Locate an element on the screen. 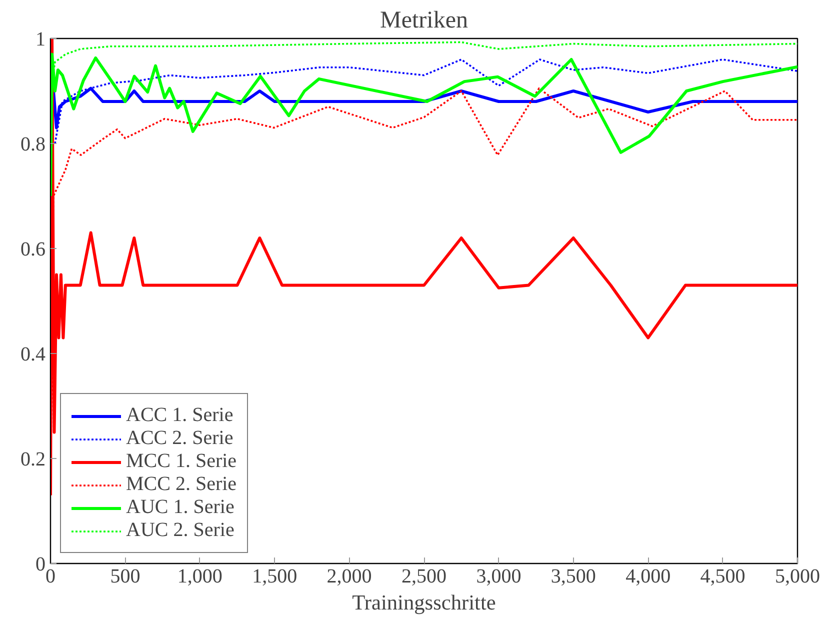 The height and width of the screenshot is (617, 832). y-tick-label: 0.2 is located at coordinates (33, 459).